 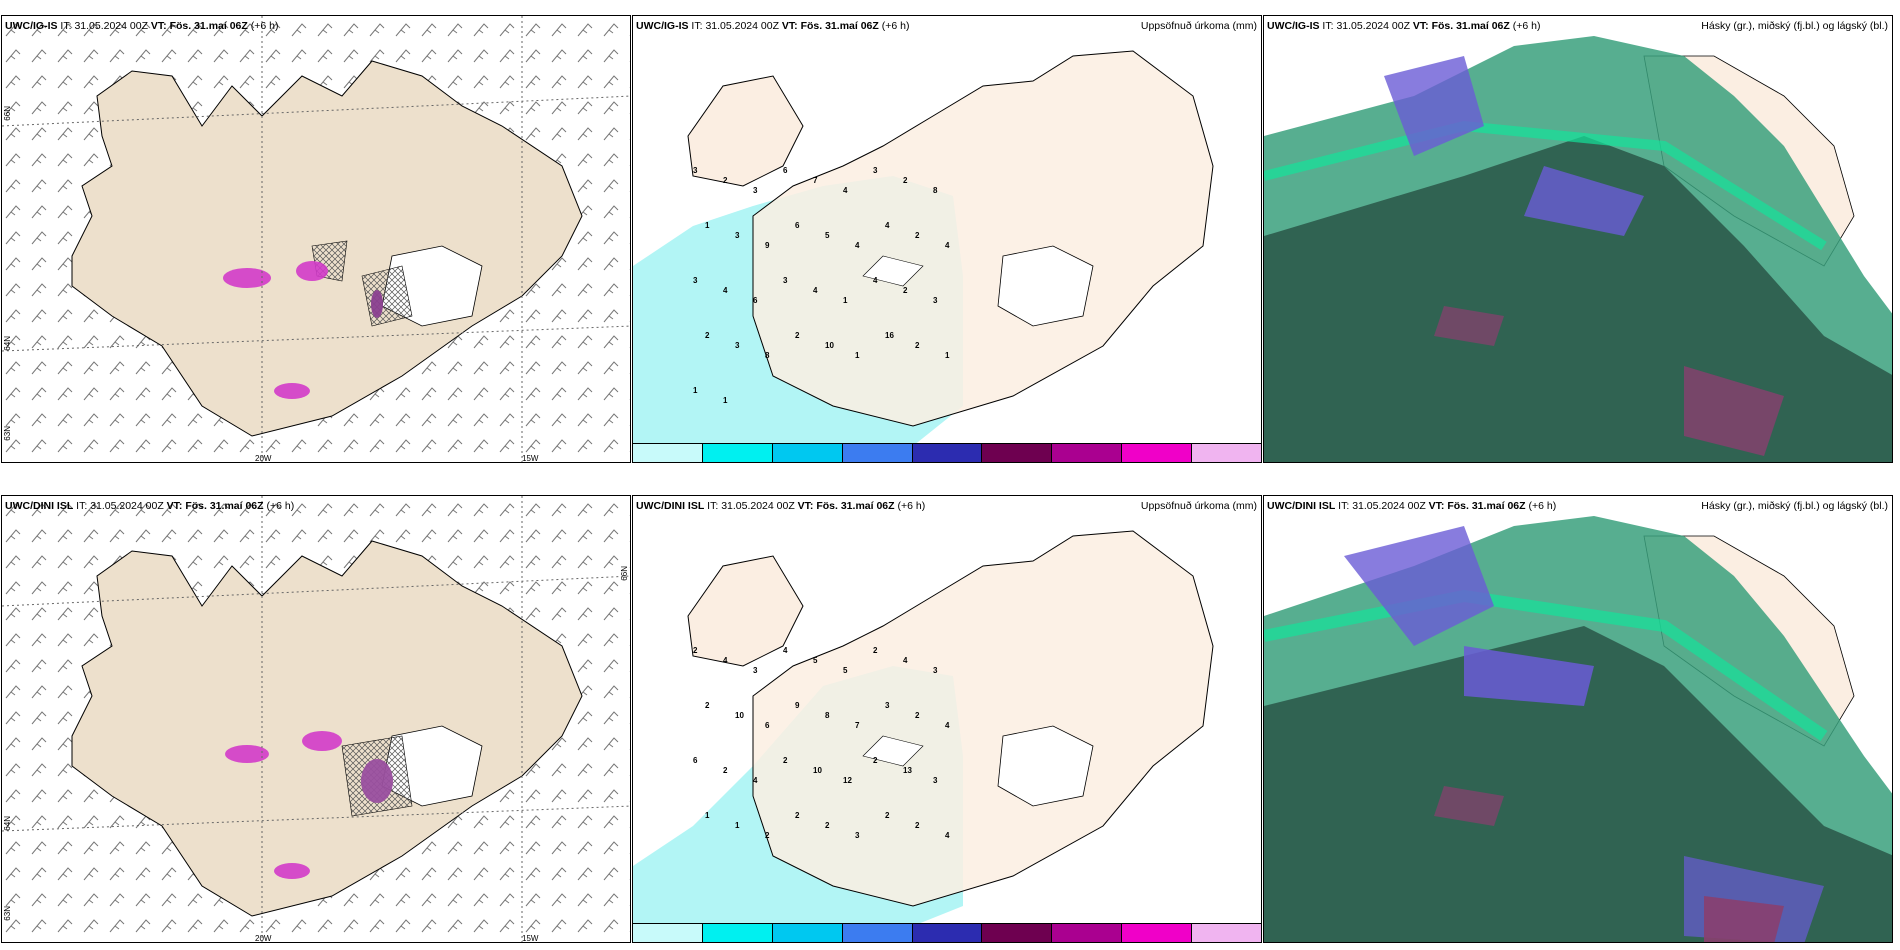 I want to click on precip-value-label: 12, so click(x=847, y=780).